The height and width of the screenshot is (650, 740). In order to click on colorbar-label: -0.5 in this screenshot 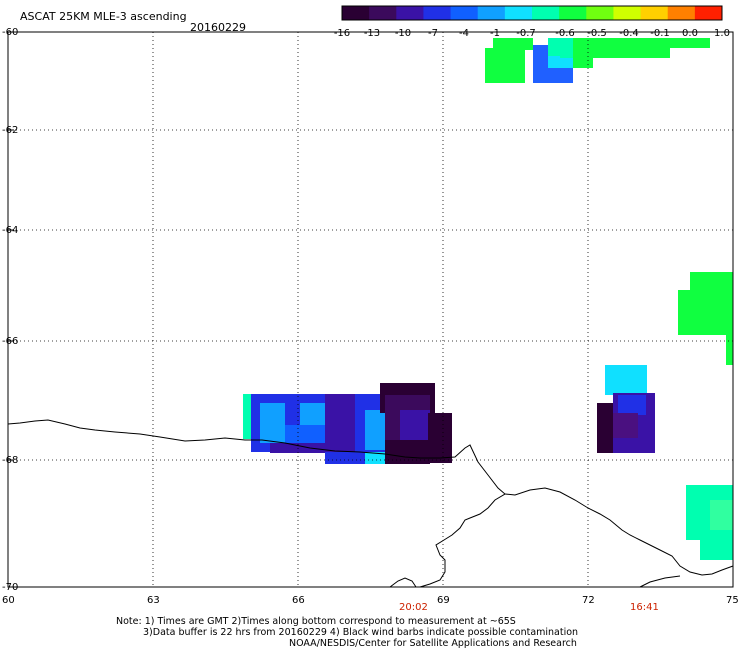, I will do `click(597, 33)`.